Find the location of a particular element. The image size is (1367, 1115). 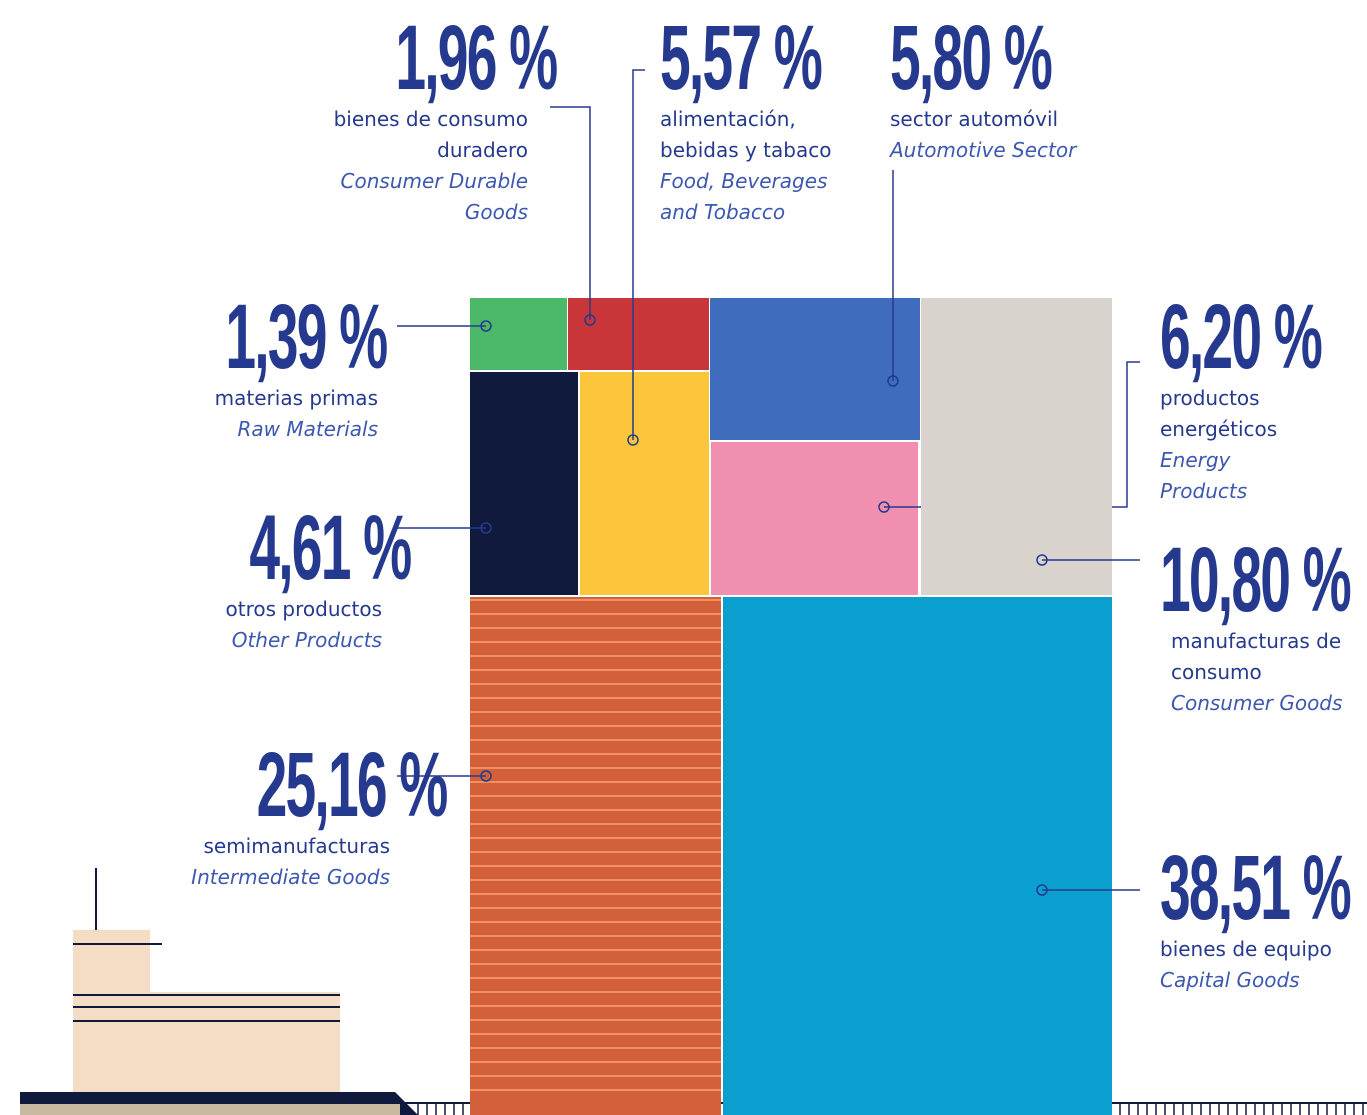

category-label-en: Automotive Sector is located at coordinates (983, 150).